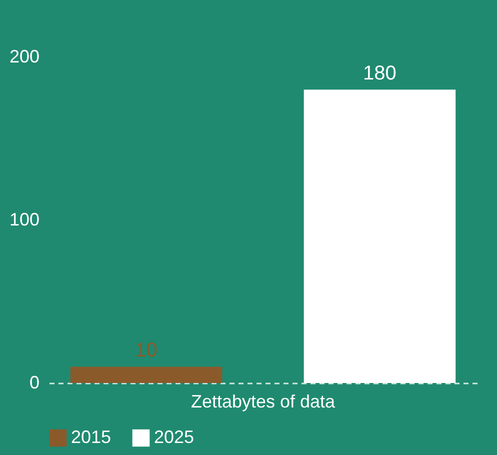  Describe the element at coordinates (174, 437) in the screenshot. I see `legend-label: 2025` at that location.